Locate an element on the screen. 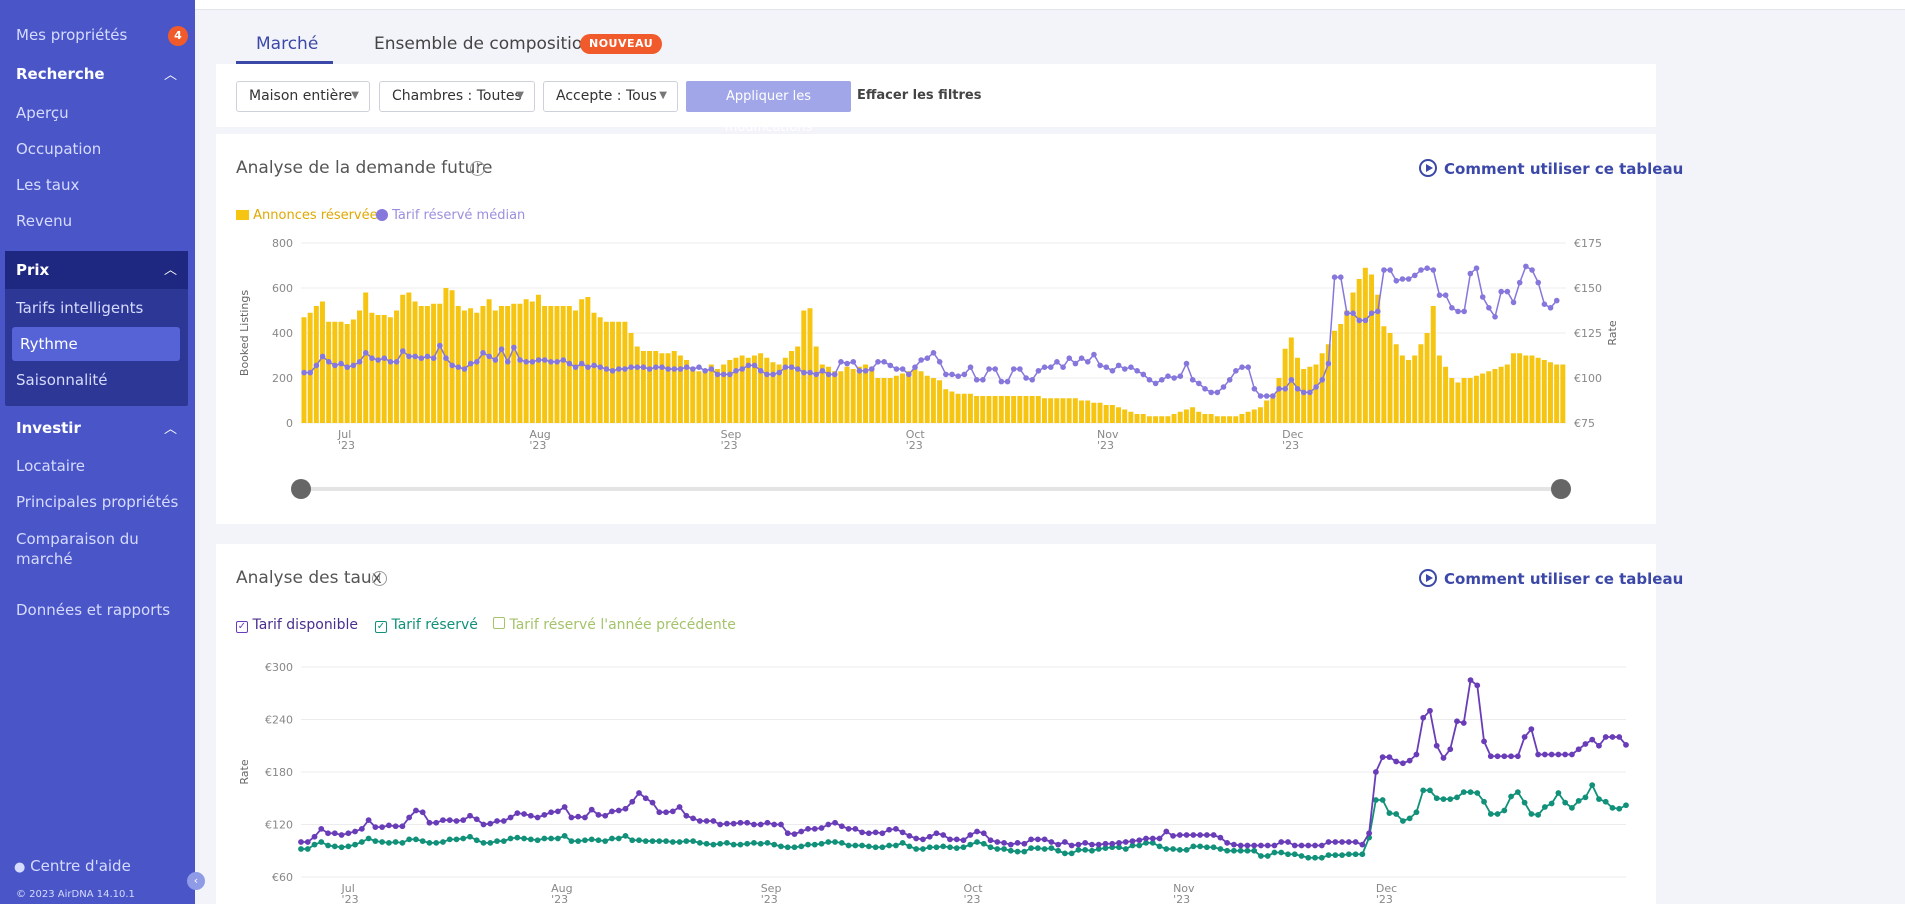 Image resolution: width=1905 pixels, height=904 pixels. legend-prev-year-rate: Tarif réservé l'année précédente is located at coordinates (614, 625).